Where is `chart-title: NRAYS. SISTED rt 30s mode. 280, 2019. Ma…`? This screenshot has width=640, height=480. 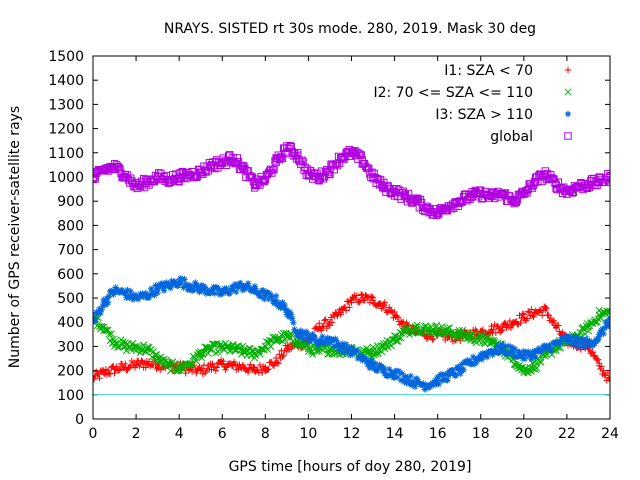 chart-title: NRAYS. SISTED rt 30s mode. 280, 2019. Ma… is located at coordinates (350, 29).